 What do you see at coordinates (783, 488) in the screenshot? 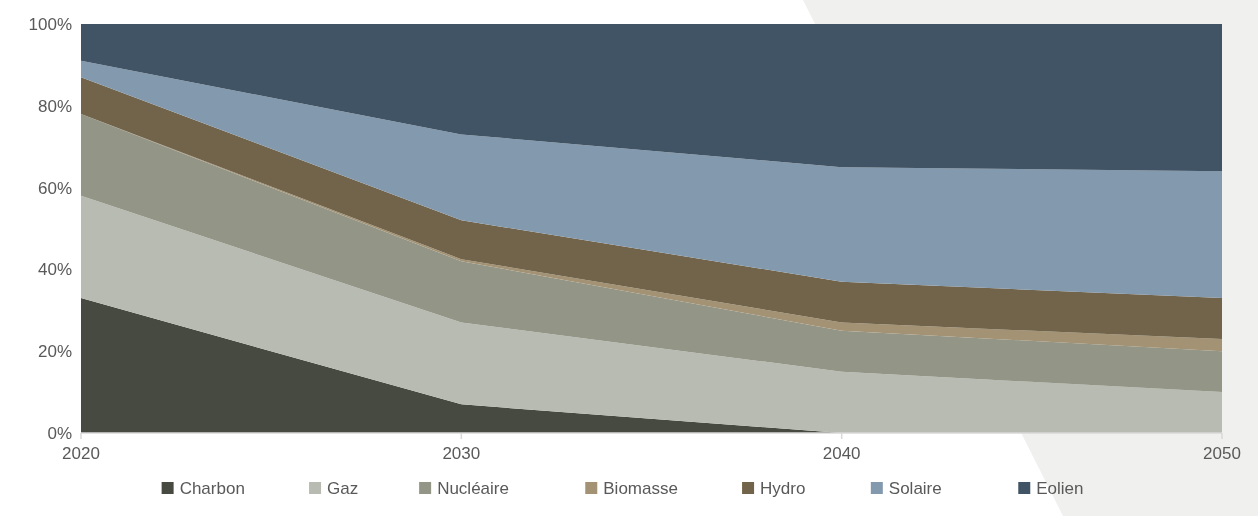
I see `legend-label: Hydro` at bounding box center [783, 488].